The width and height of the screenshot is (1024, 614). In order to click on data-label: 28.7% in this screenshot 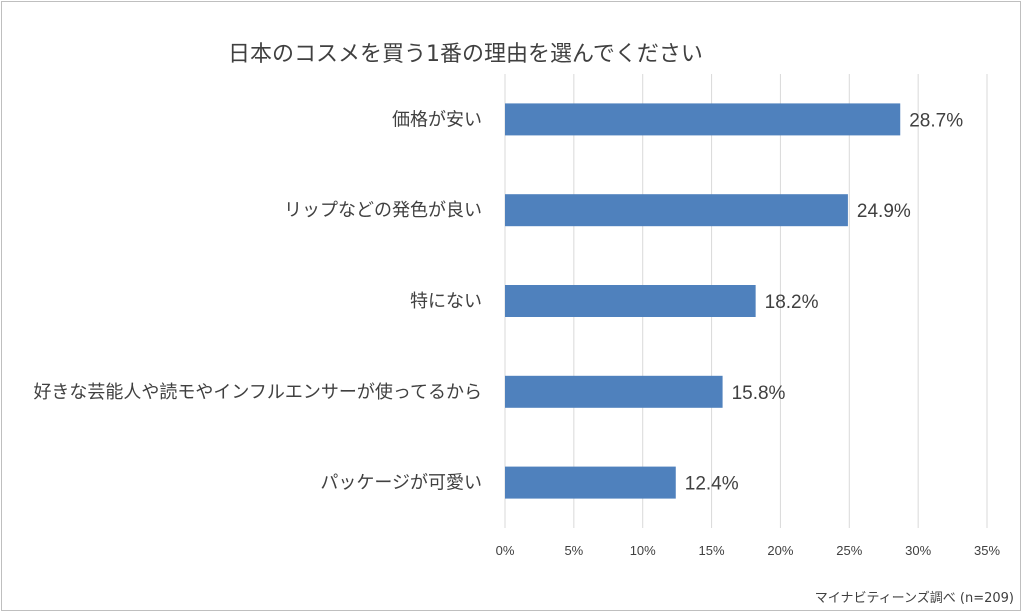, I will do `click(936, 120)`.